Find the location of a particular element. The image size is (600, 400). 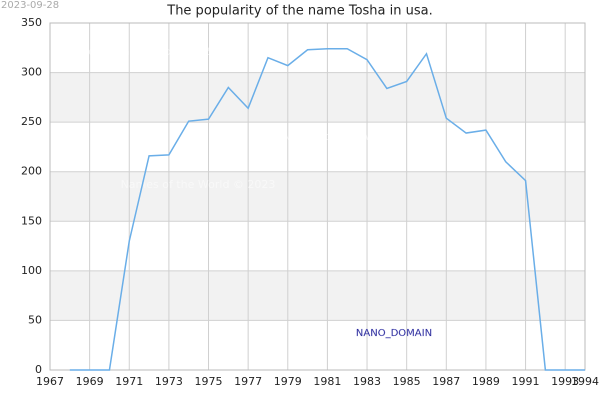

chart-title: The popularity of the name Tosha in usa. is located at coordinates (299, 11).